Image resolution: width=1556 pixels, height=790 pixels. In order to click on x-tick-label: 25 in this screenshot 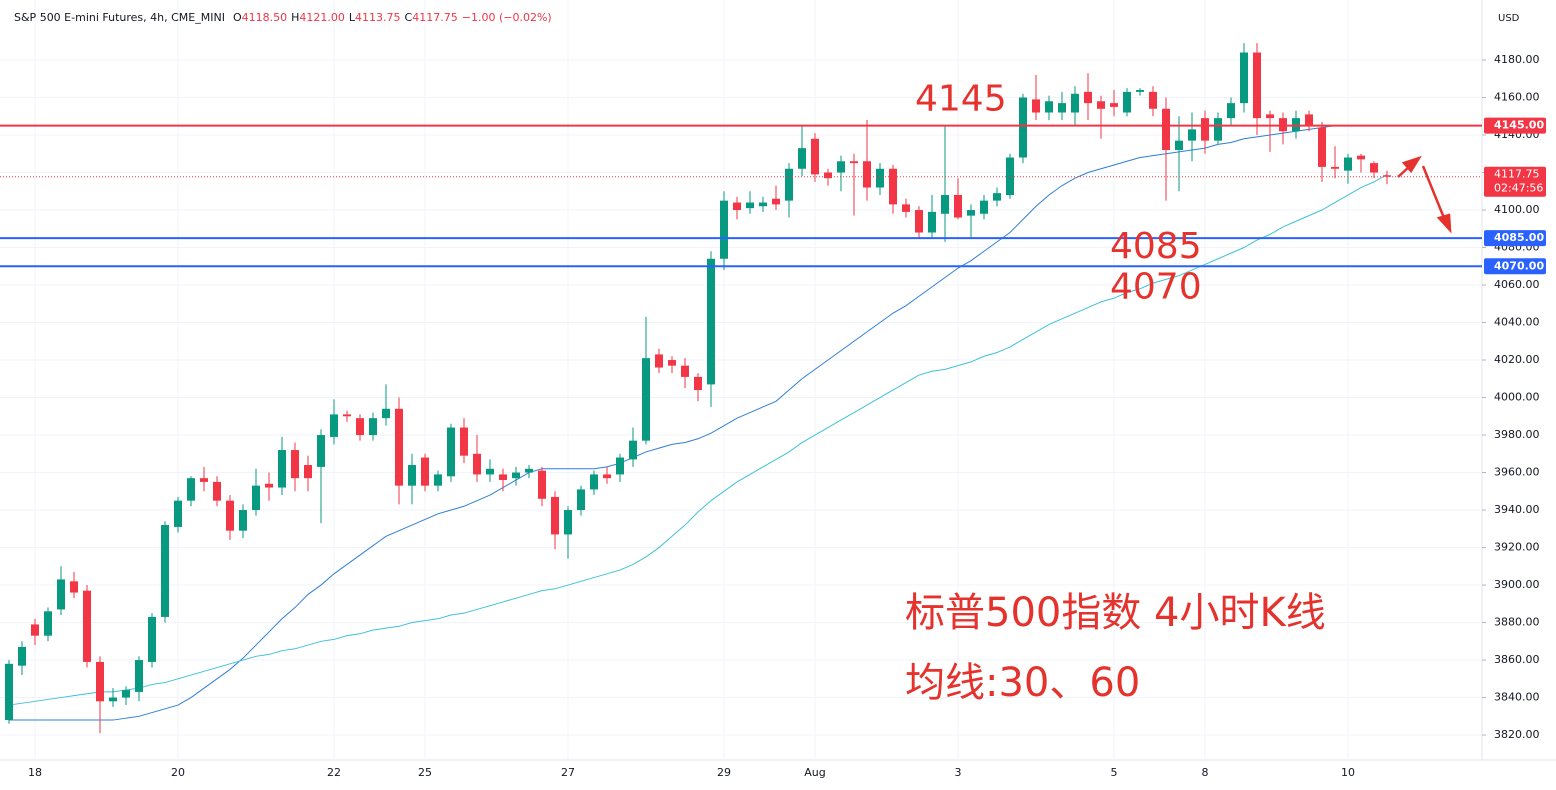, I will do `click(425, 772)`.